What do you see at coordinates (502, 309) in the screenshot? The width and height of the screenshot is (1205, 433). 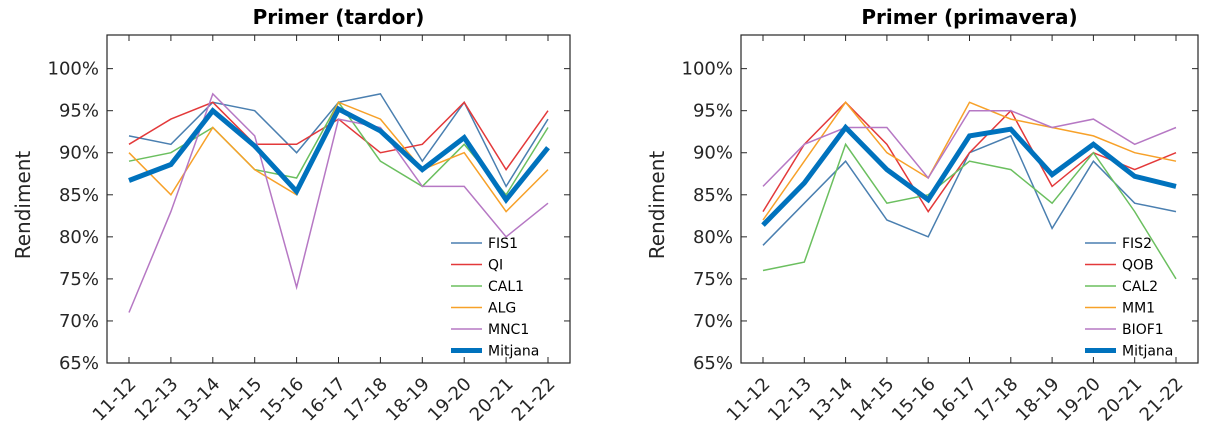 I see `legend-label: ALG` at bounding box center [502, 309].